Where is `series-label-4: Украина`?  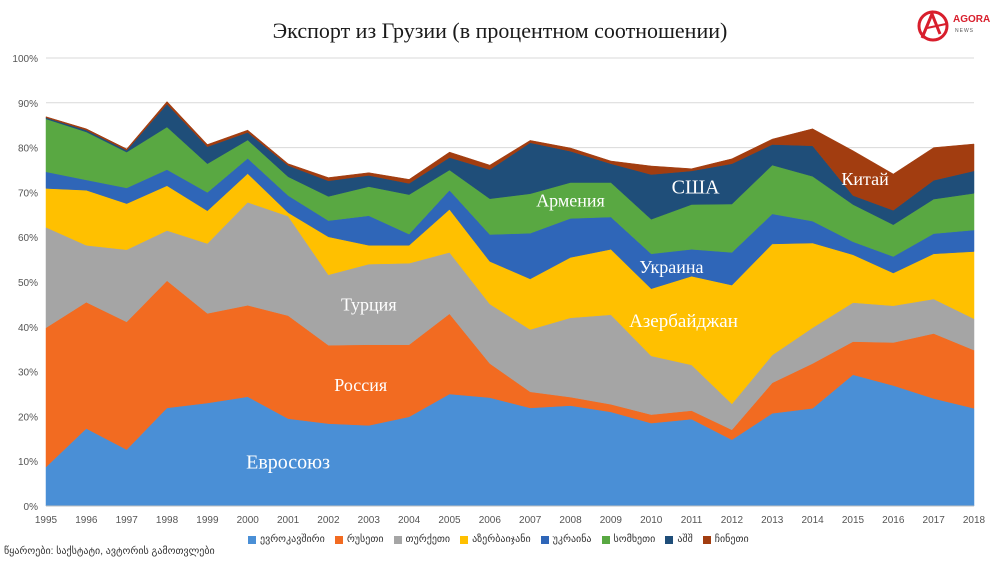
series-label-4: Украина is located at coordinates (671, 267).